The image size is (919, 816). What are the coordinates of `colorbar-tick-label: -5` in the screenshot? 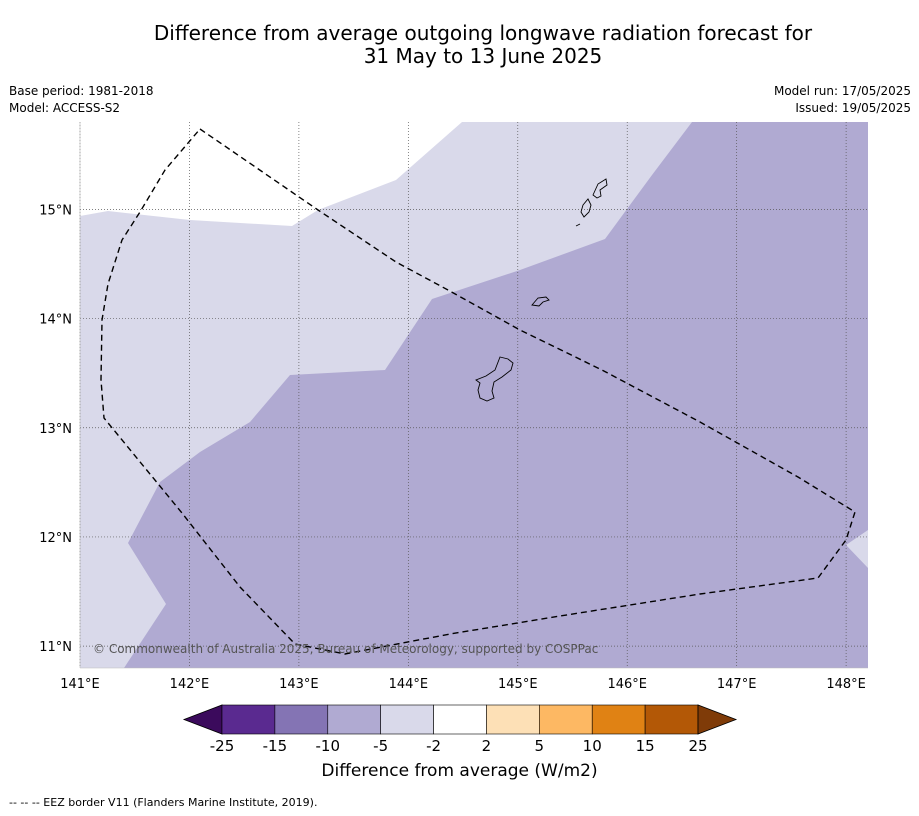 It's located at (380, 746).